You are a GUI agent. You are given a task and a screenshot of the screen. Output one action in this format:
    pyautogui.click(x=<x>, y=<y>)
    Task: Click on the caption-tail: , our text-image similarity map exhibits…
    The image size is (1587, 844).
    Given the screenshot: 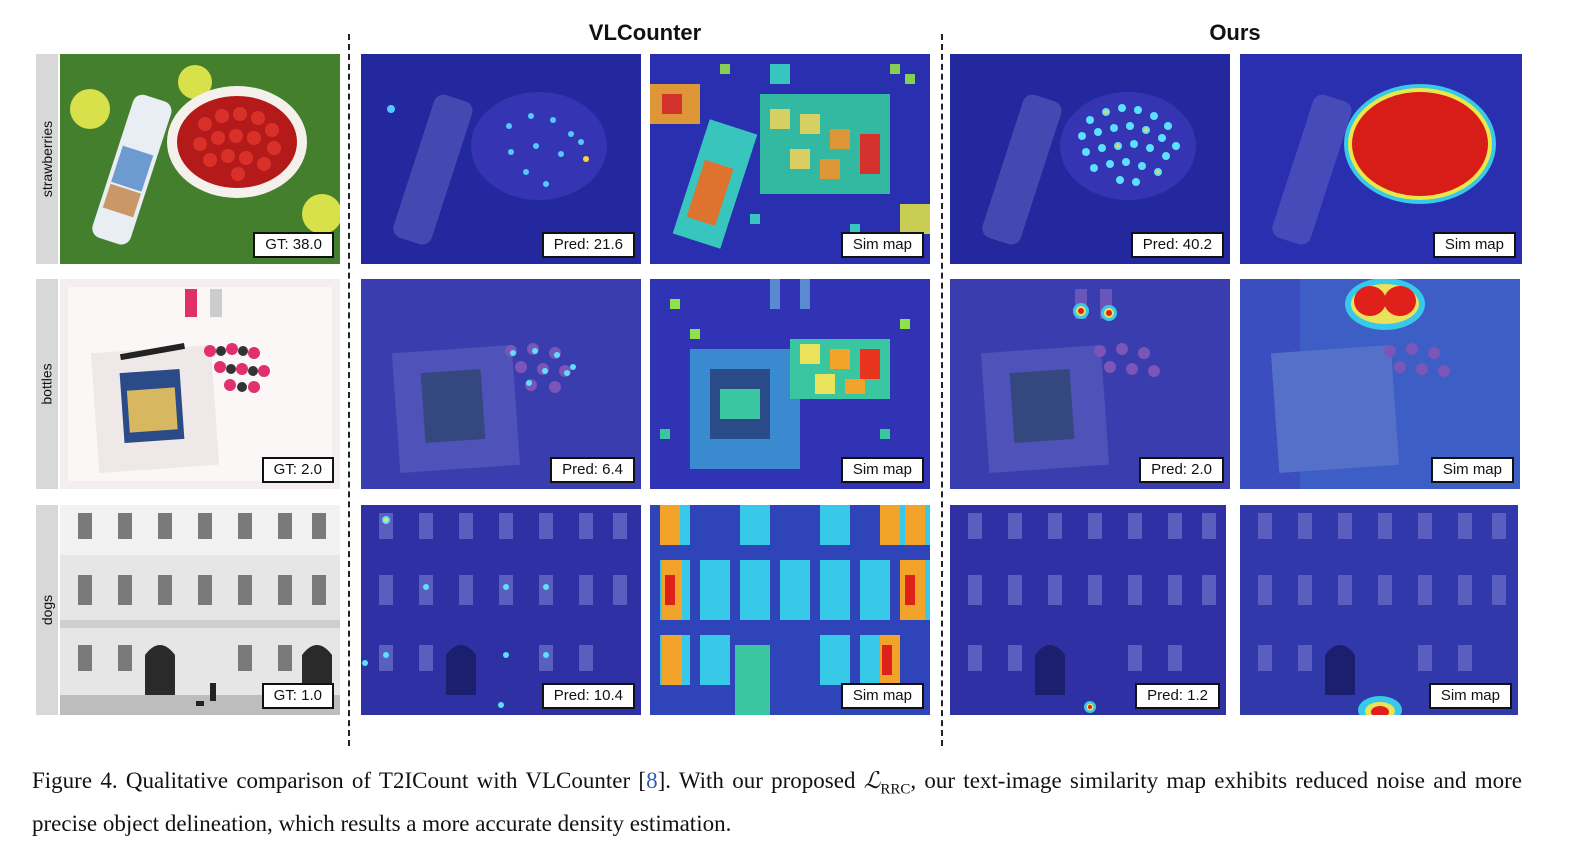 What is the action you would take?
    pyautogui.click(x=777, y=802)
    